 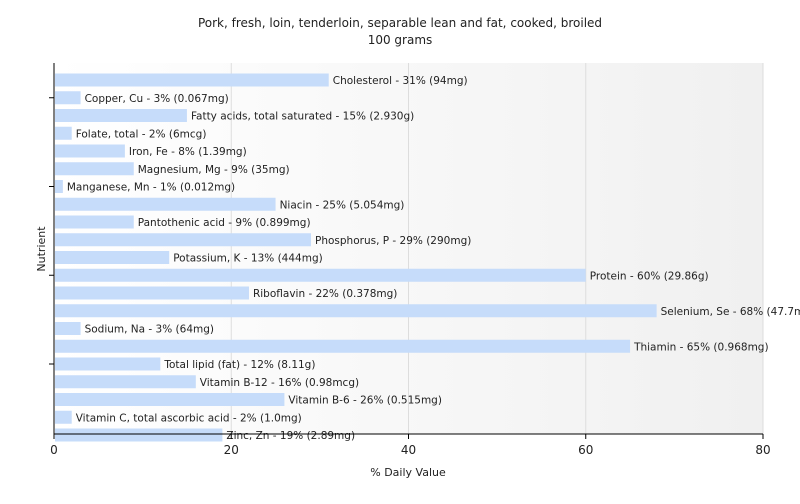 What do you see at coordinates (400, 81) in the screenshot?
I see `bar-label: Cholesterol - 31% (94mg)` at bounding box center [400, 81].